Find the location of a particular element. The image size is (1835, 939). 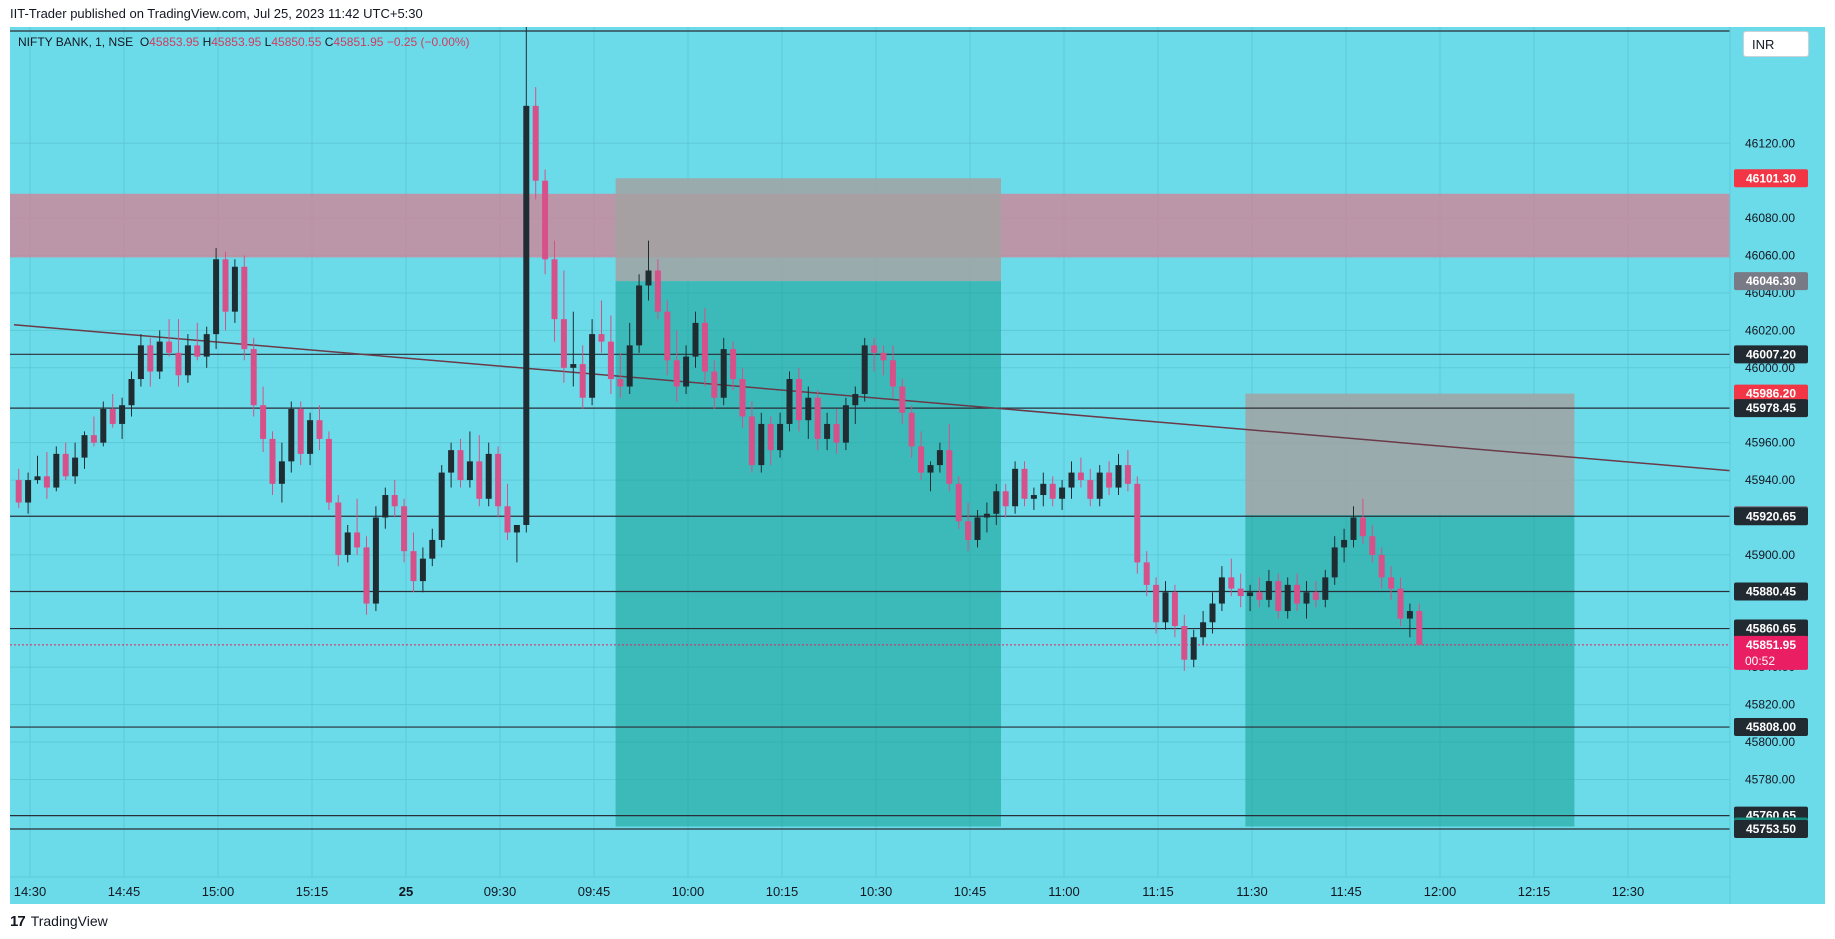

price-label-value: 46046.30 is located at coordinates (1771, 281).